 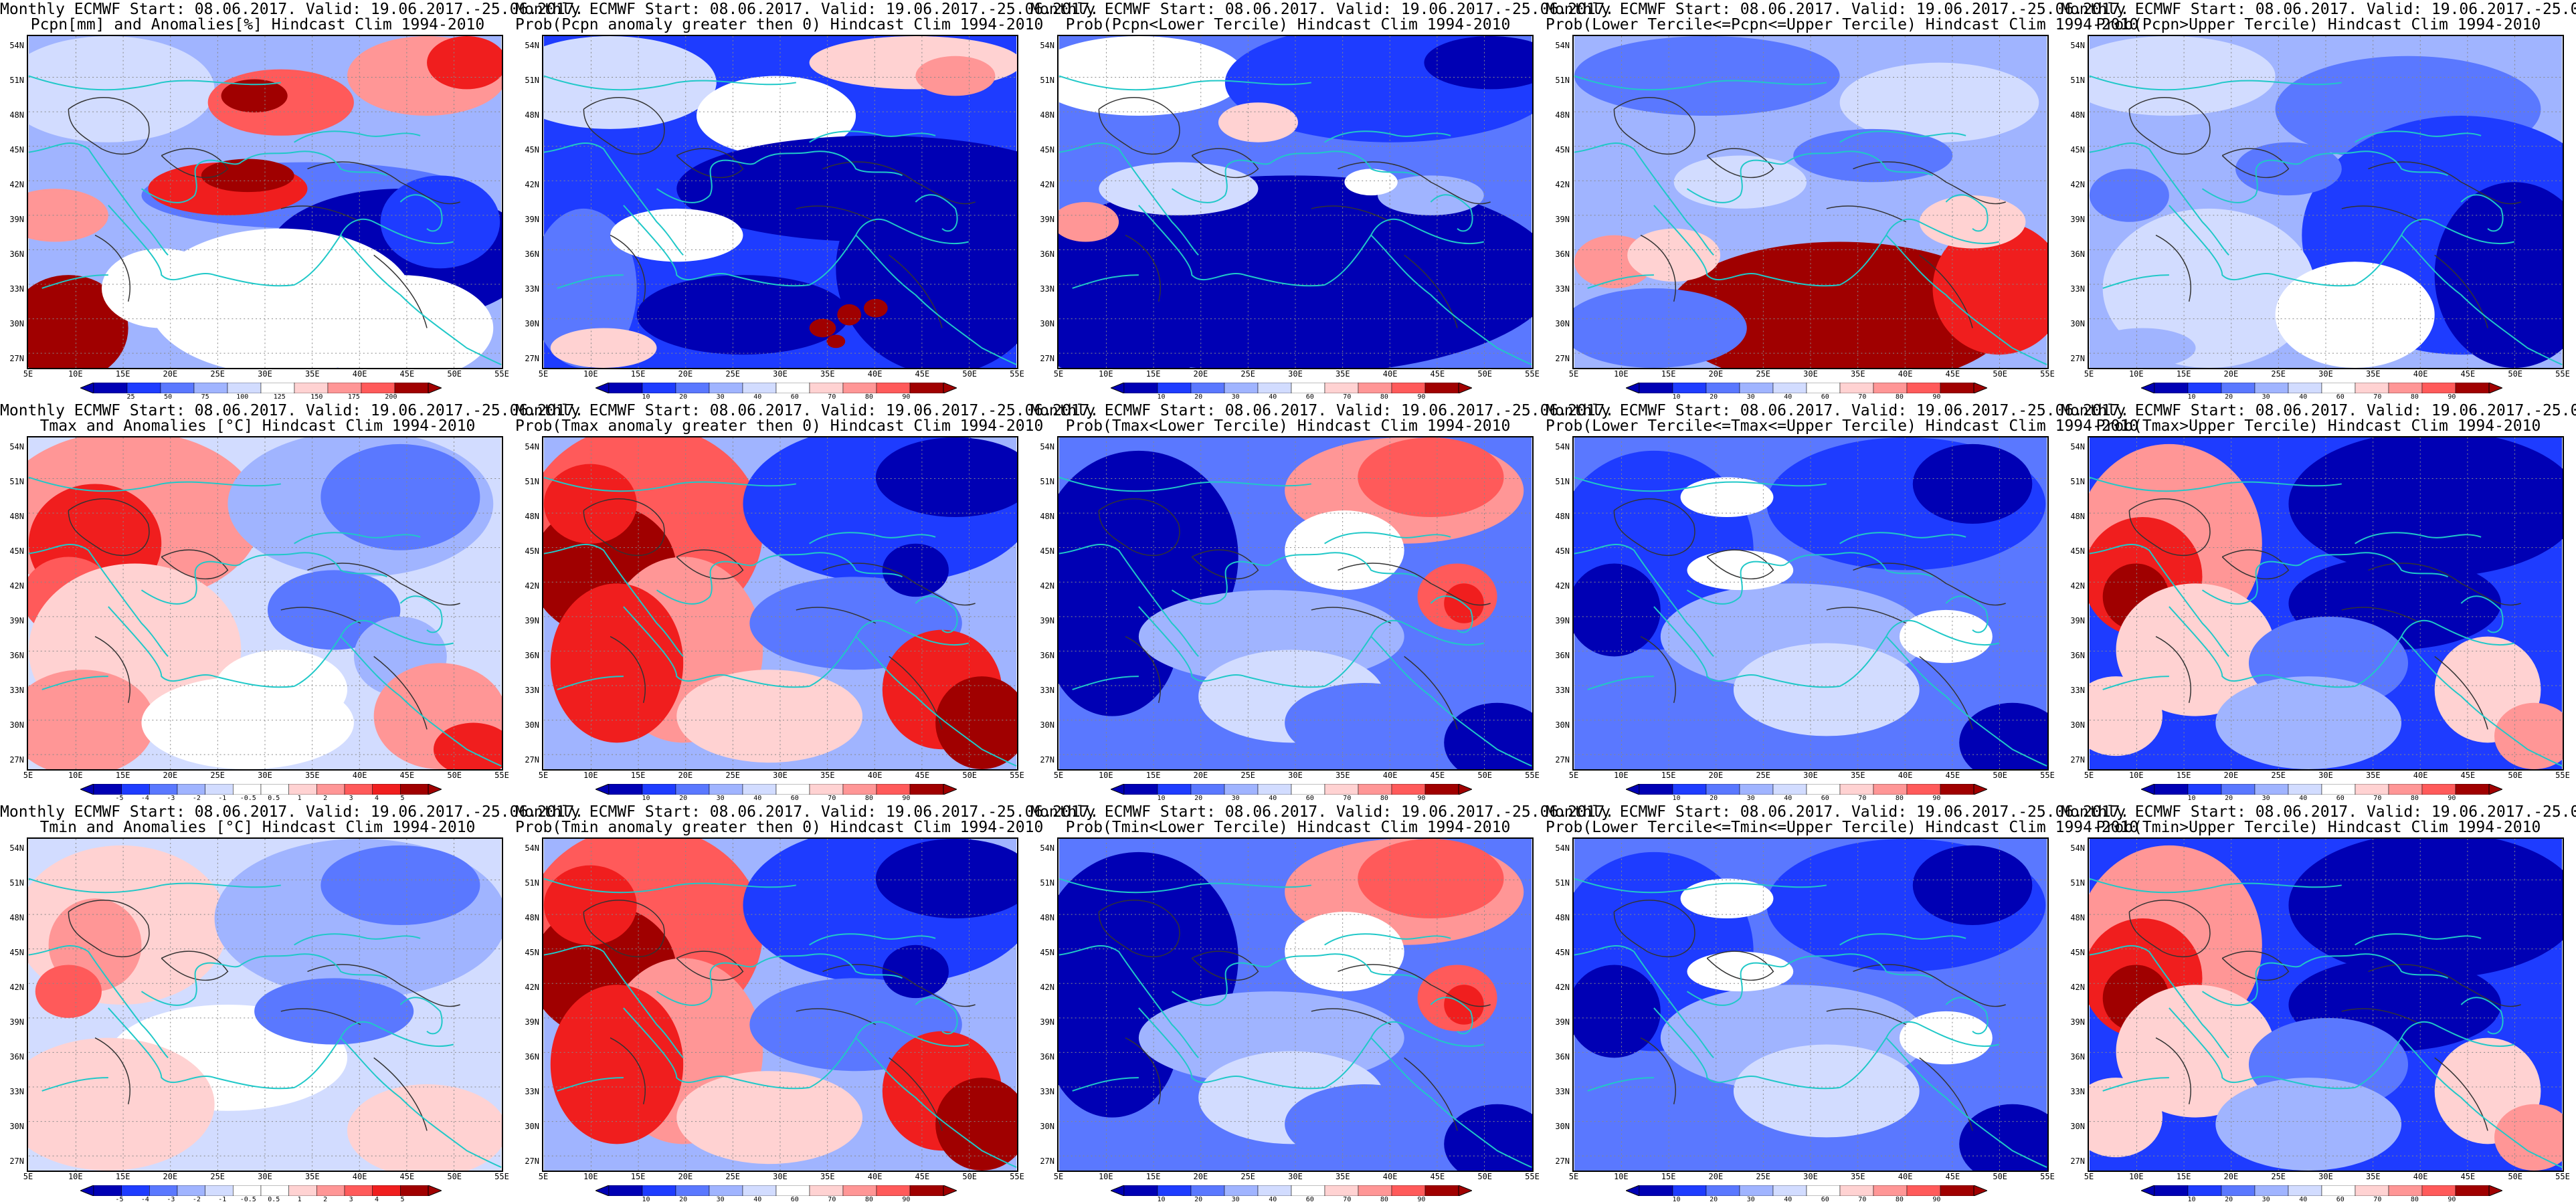 What do you see at coordinates (1806, 789) in the screenshot?
I see `colorbar` at bounding box center [1806, 789].